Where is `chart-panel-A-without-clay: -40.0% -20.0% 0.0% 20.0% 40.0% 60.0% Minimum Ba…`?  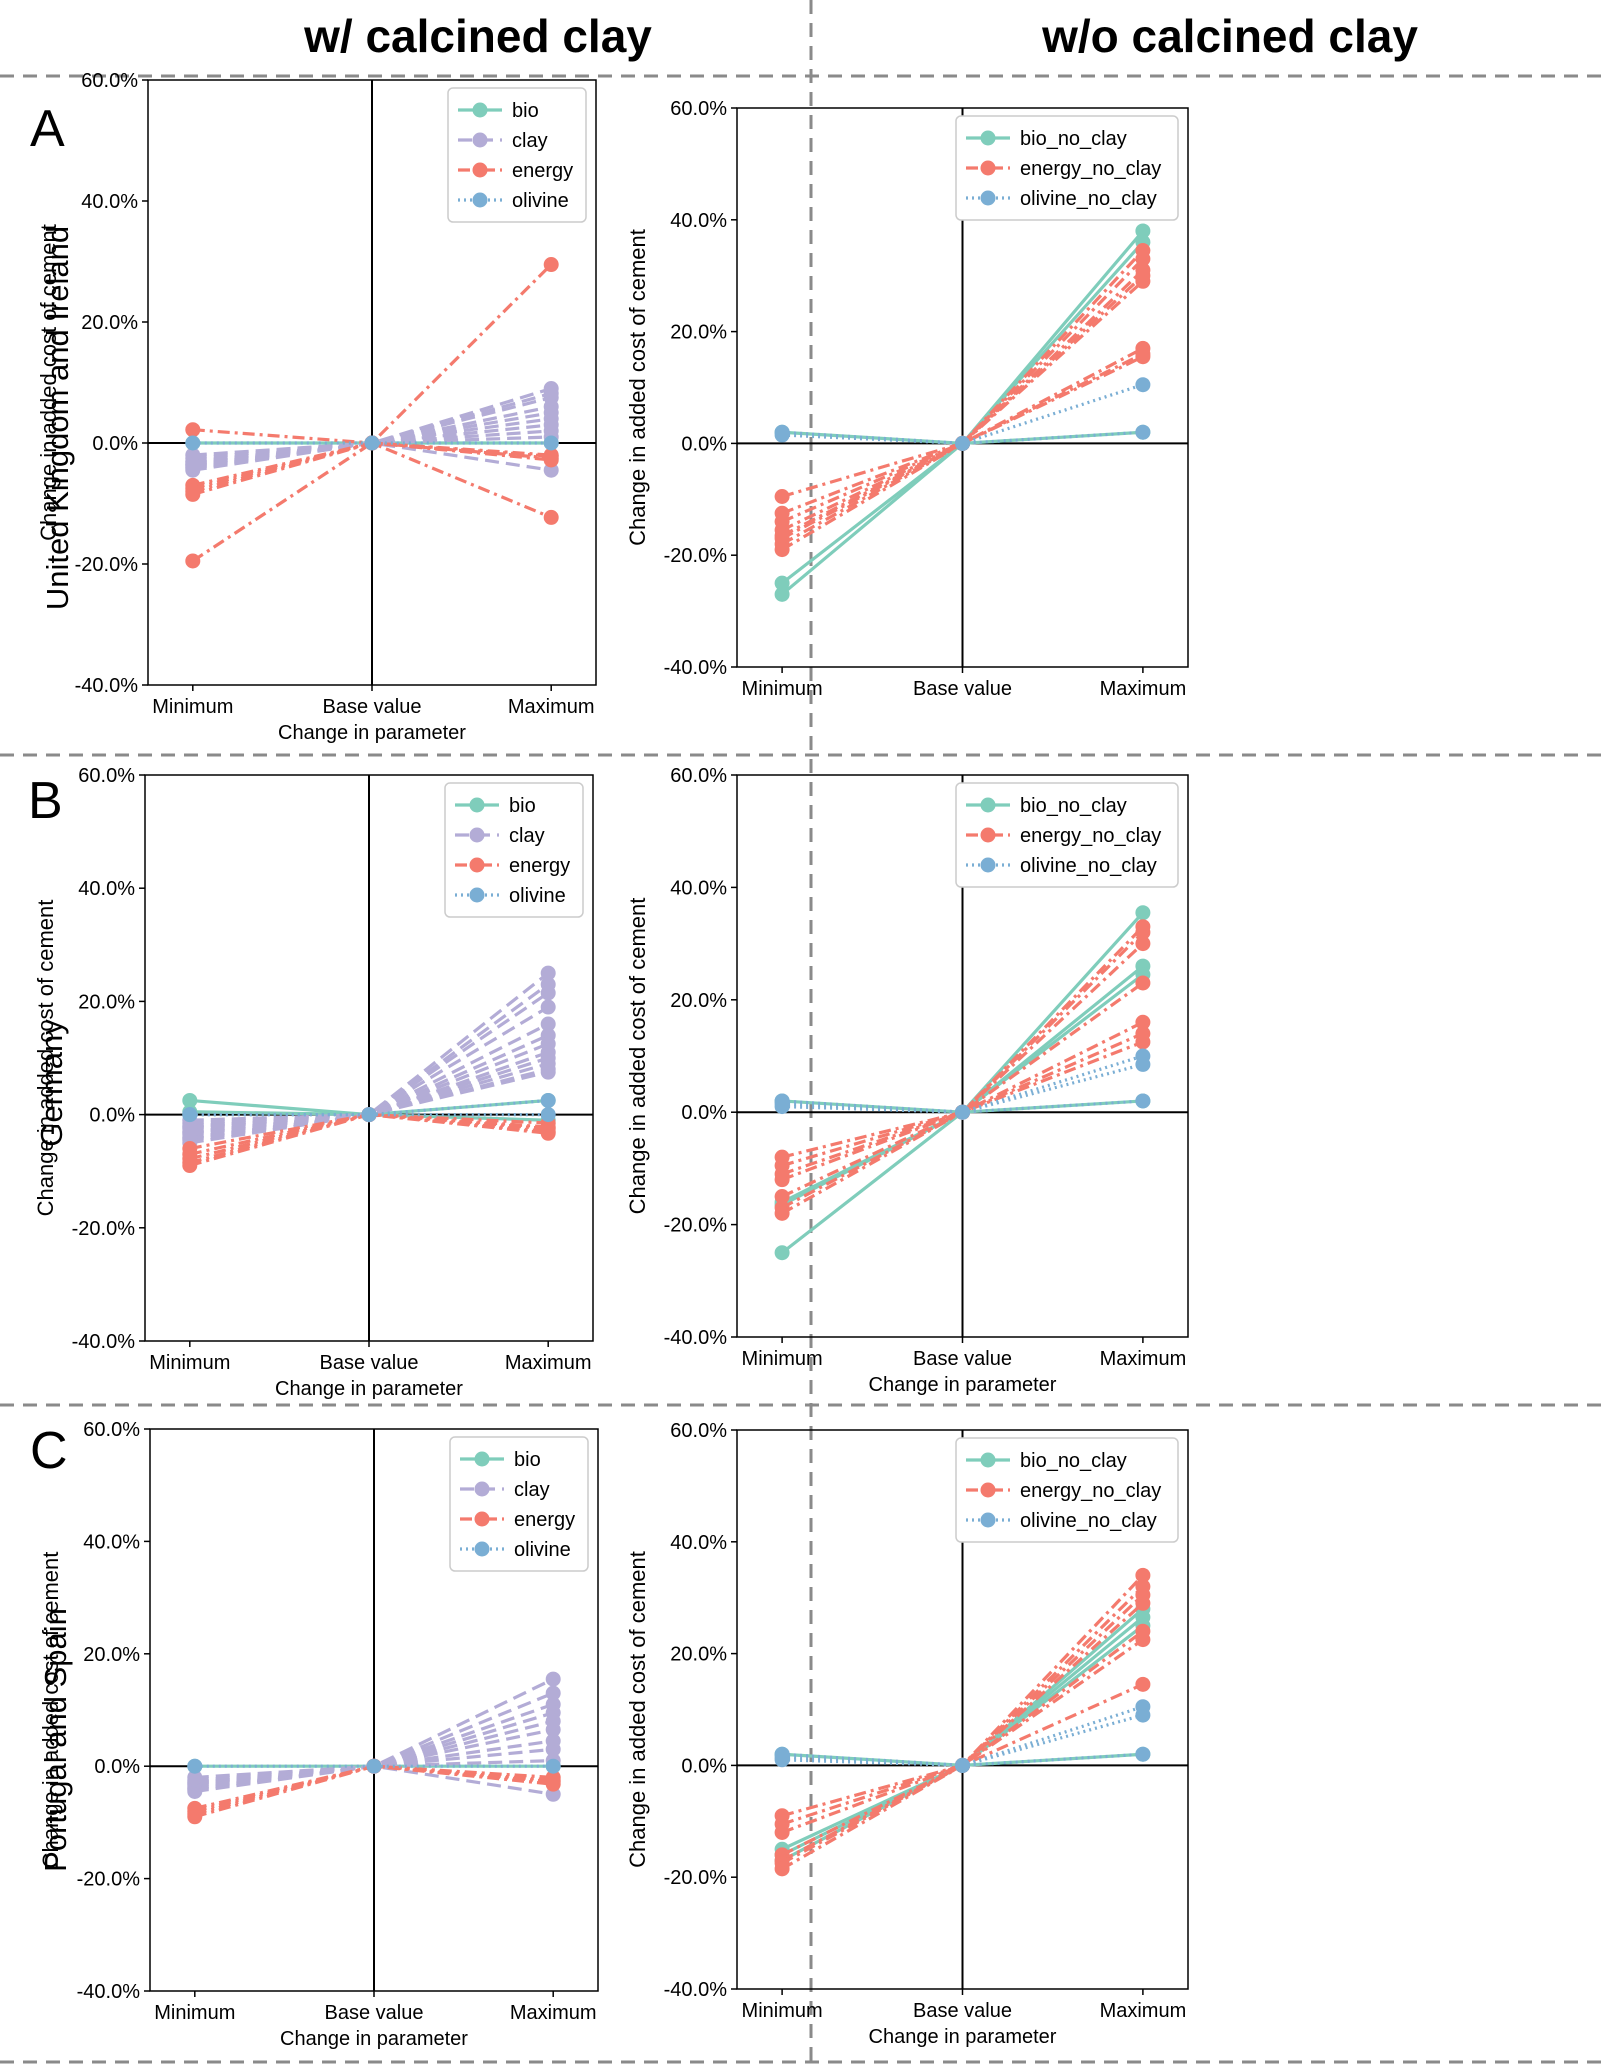 chart-panel-A-without-clay: -40.0% -20.0% 0.0% 20.0% 40.0% 60.0% Minimum Ba… is located at coordinates (907, 399).